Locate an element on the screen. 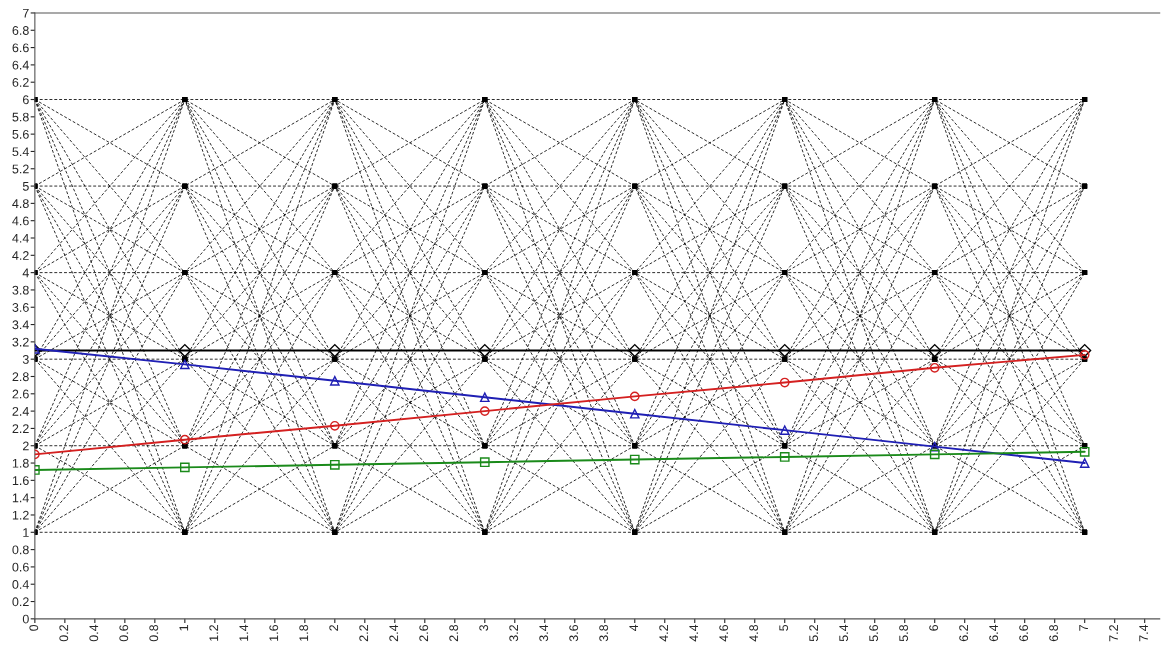 The height and width of the screenshot is (648, 1162). y-tick-label: 2.6 is located at coordinates (20, 394).